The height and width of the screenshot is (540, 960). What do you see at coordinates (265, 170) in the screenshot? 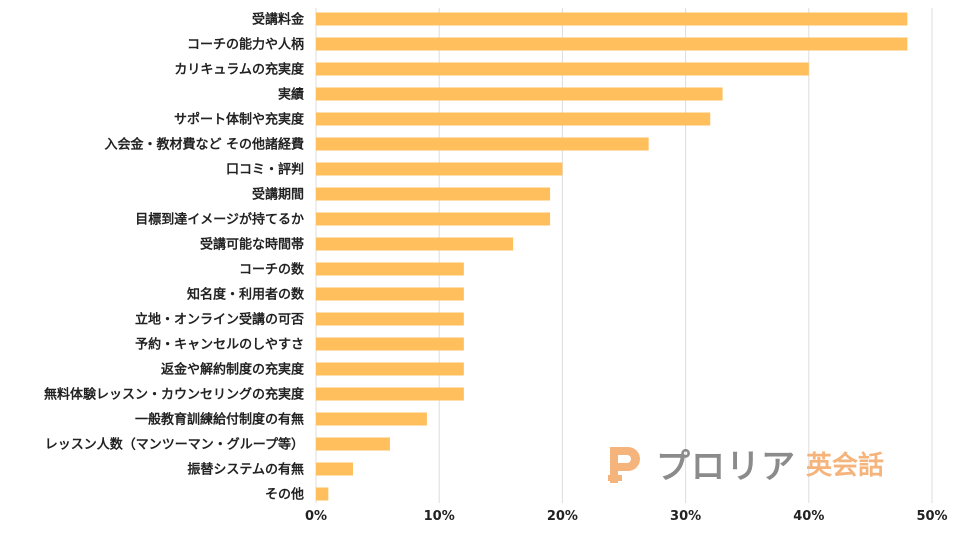
I see `category-label: 口コミ・評判` at bounding box center [265, 170].